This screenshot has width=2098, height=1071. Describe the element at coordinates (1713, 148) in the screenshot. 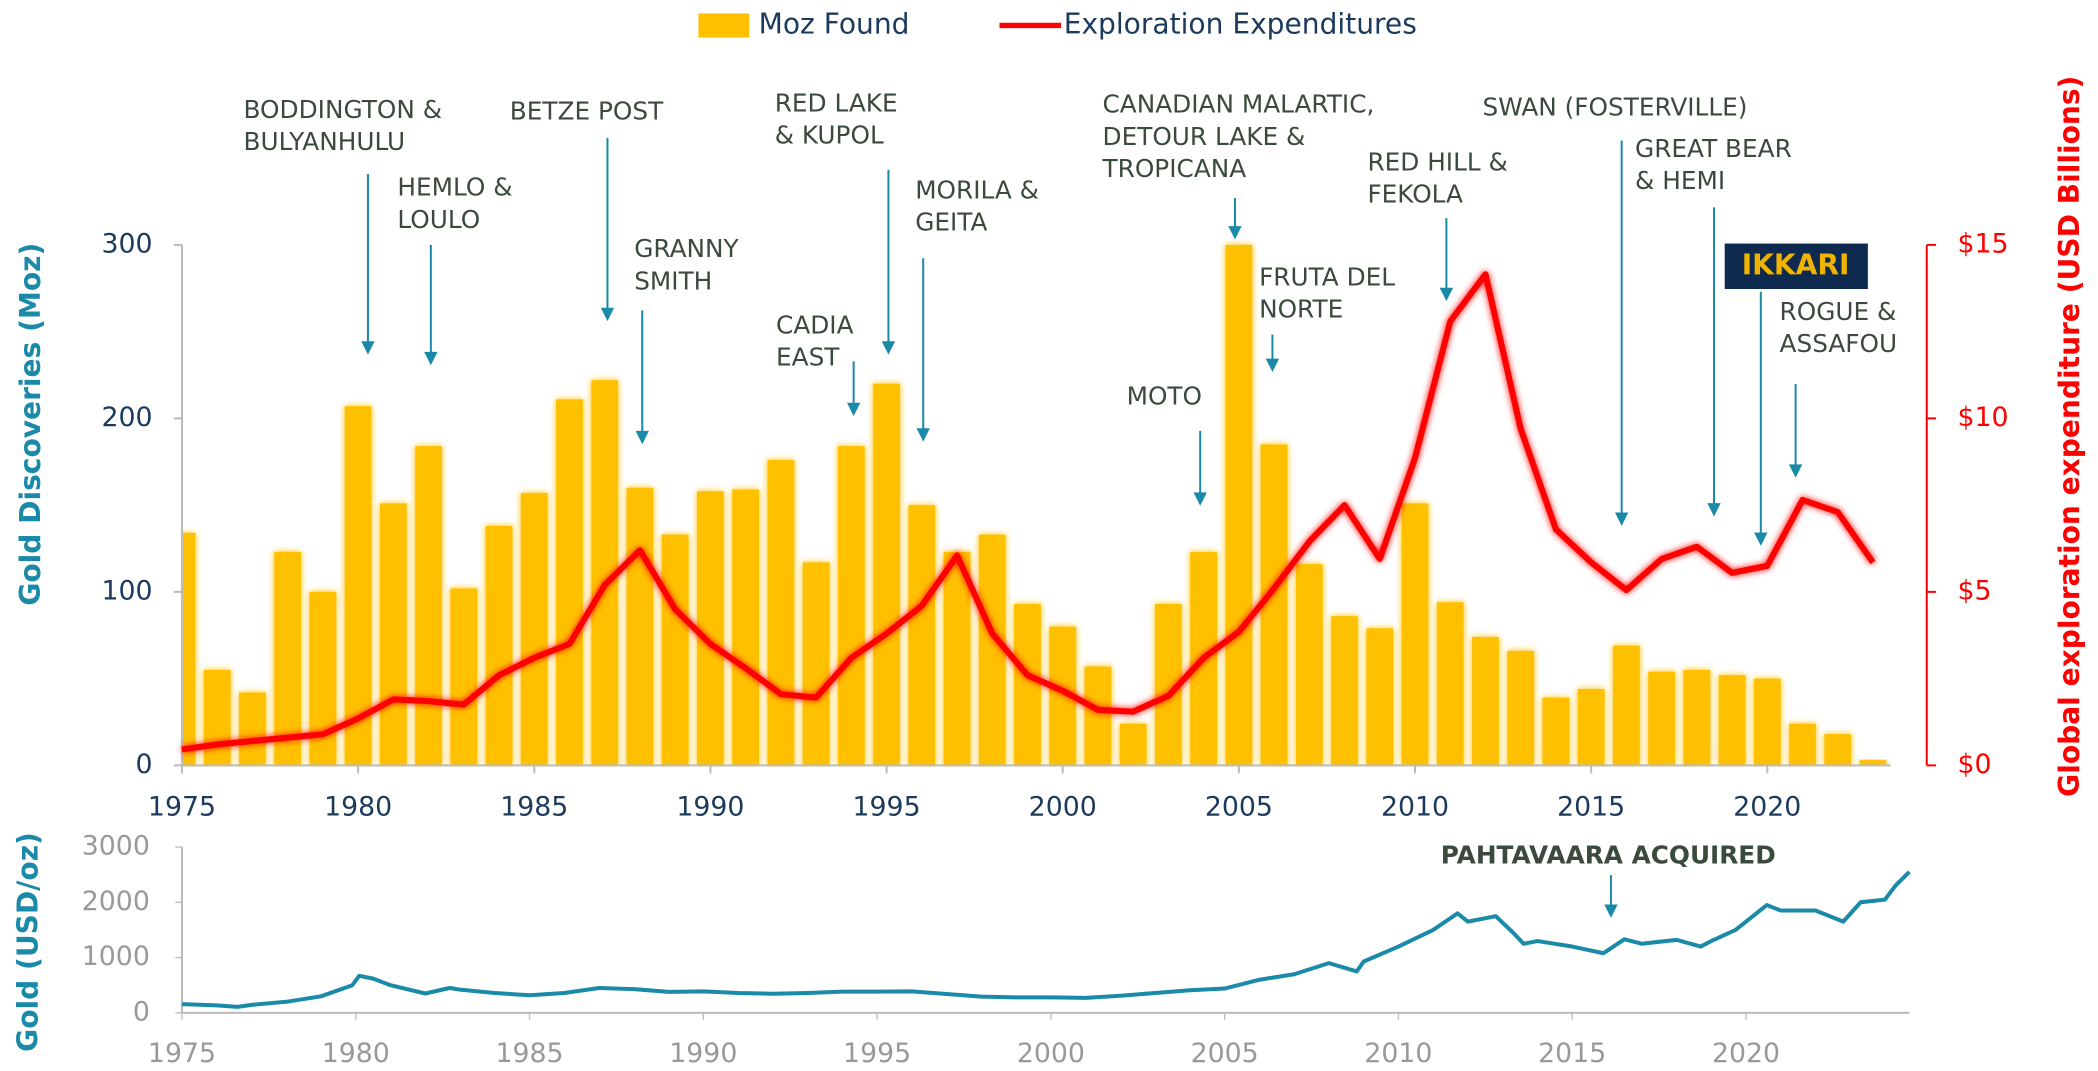

I see `annotation: GREAT BEAR` at that location.